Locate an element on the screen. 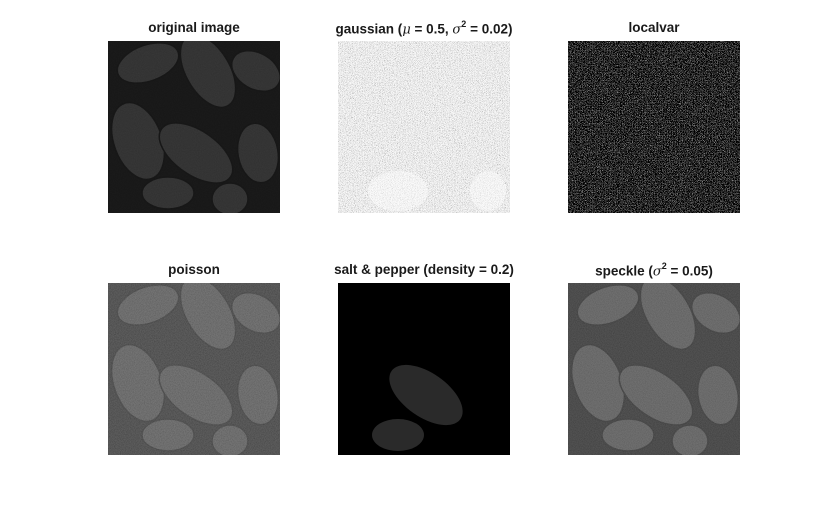  localvar-noise-image is located at coordinates (654, 127).